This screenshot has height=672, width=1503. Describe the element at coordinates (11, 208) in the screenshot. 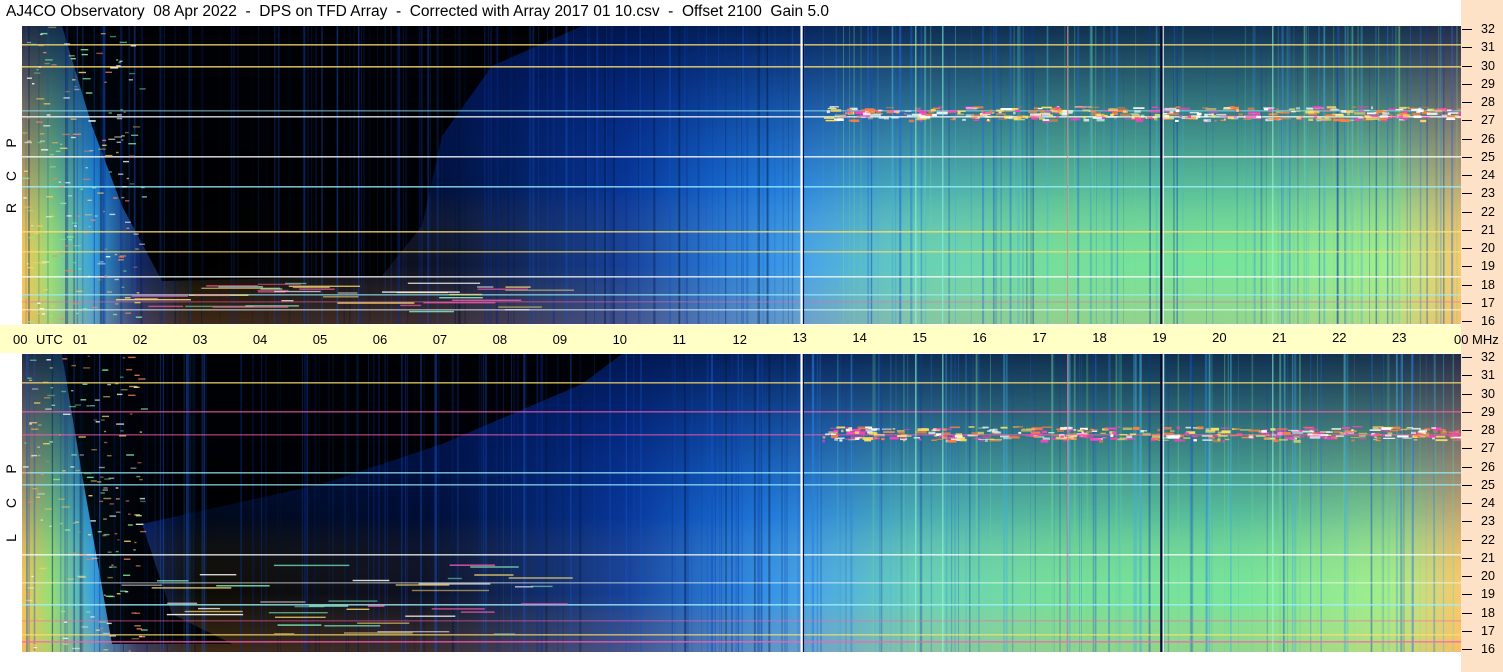

I see `rcp-label-r: R` at that location.